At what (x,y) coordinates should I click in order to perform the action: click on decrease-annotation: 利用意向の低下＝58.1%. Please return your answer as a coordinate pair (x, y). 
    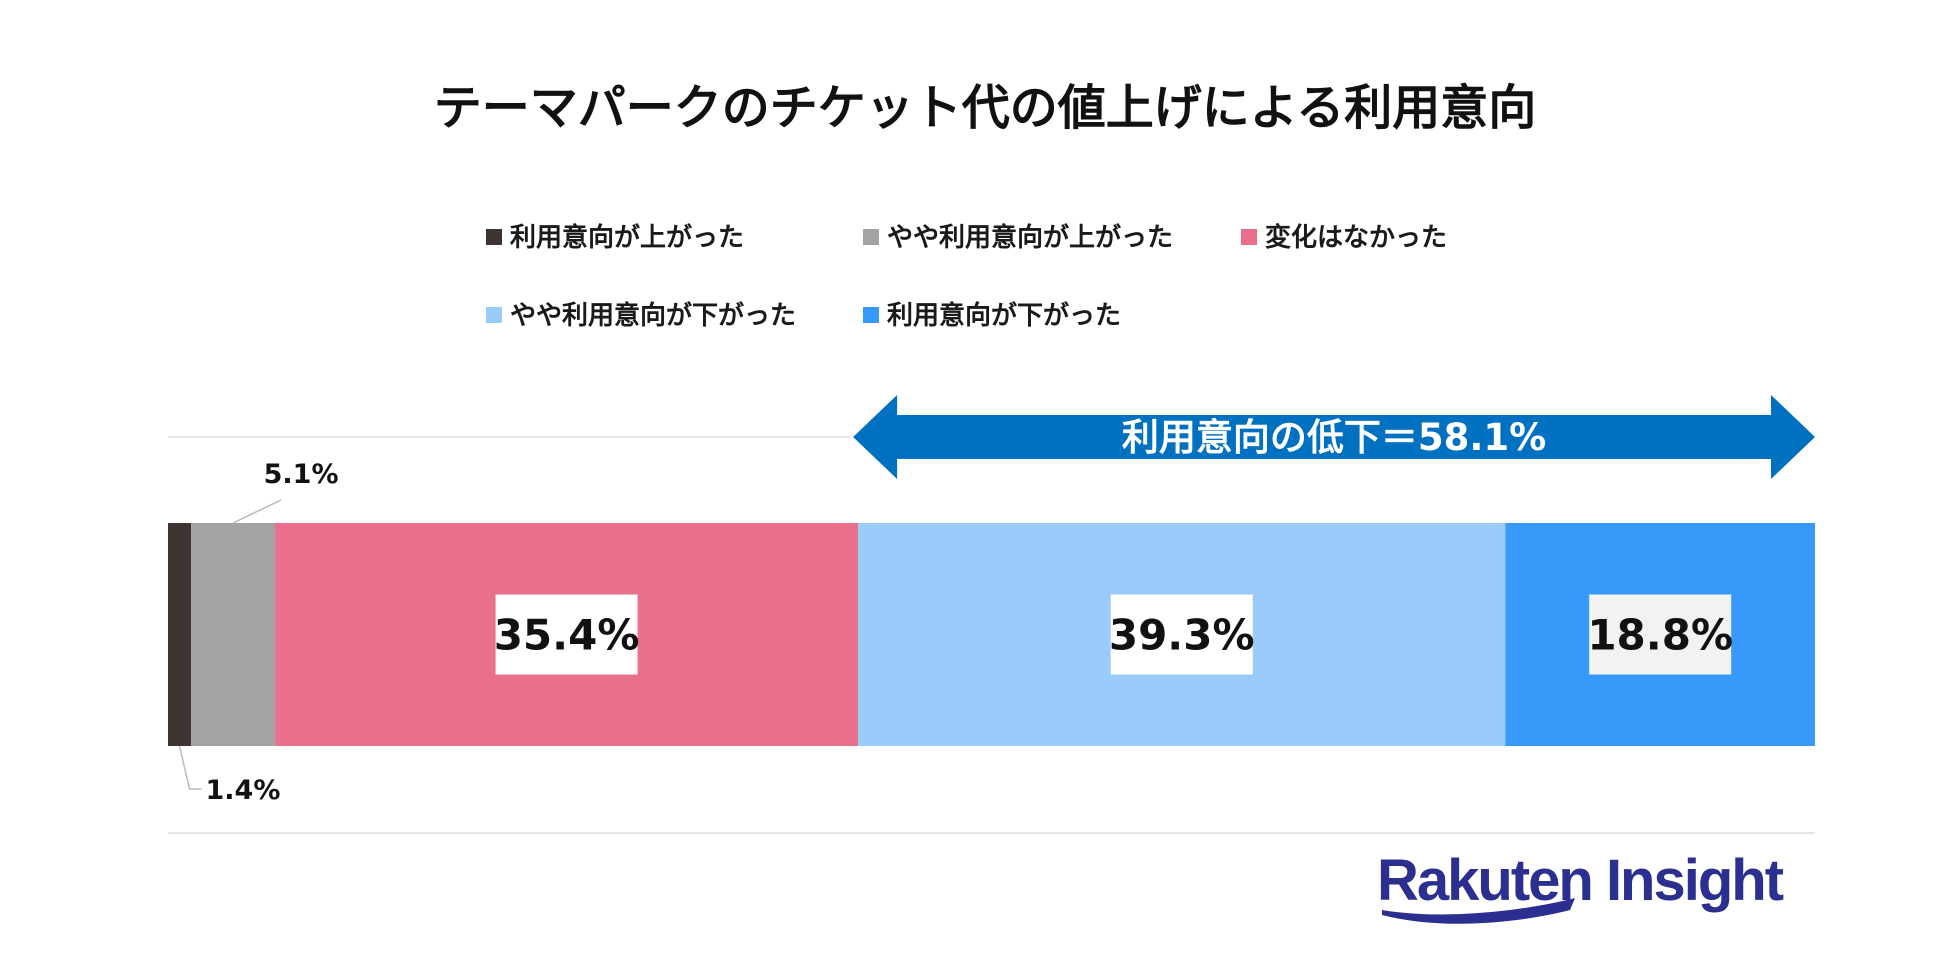
    Looking at the image, I should click on (1334, 437).